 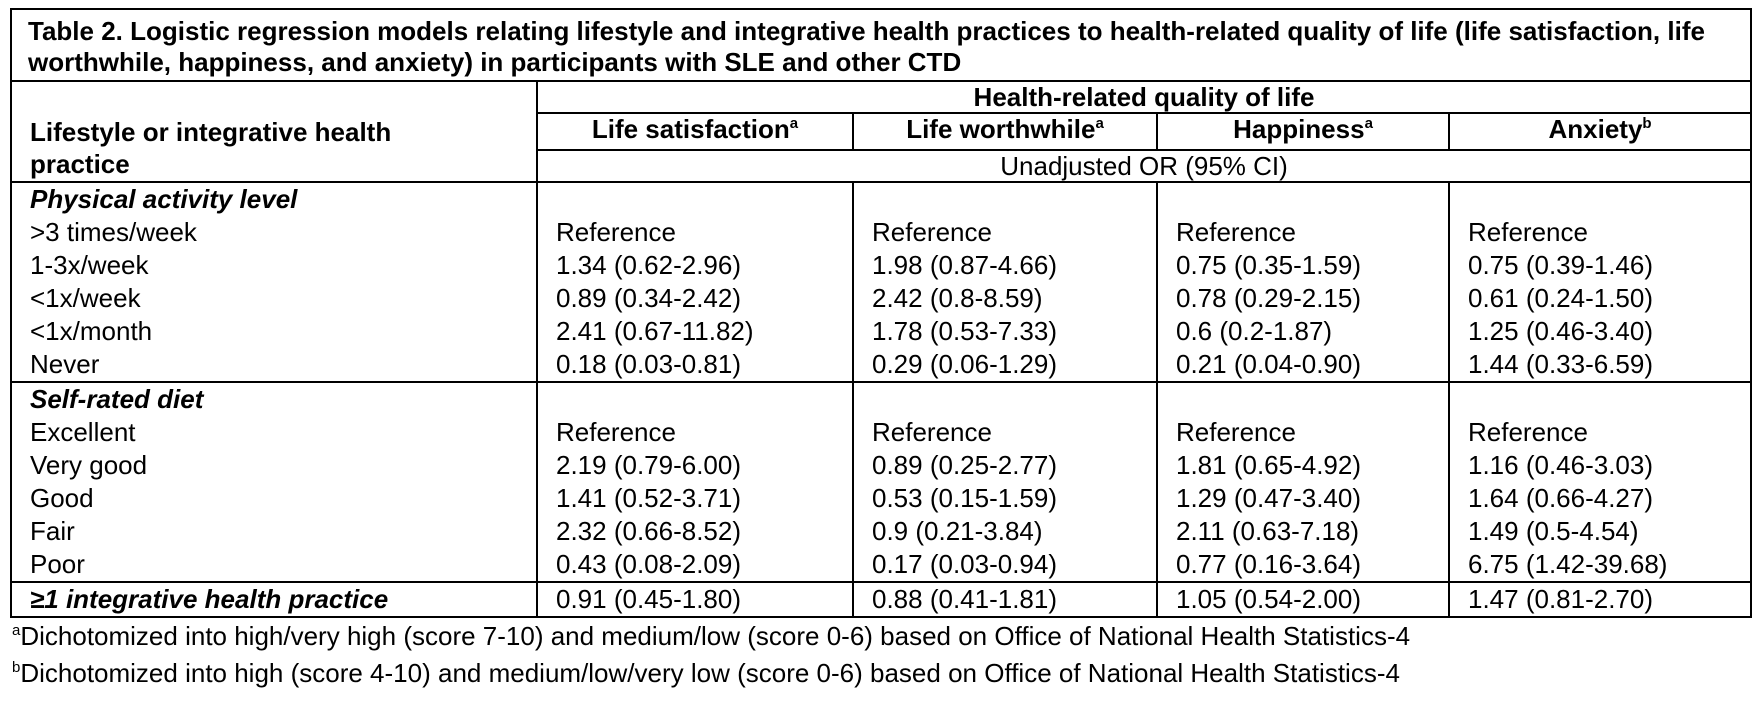 I want to click on table-cell: 0.17 (0.03-0.94), so click(x=1004, y=565).